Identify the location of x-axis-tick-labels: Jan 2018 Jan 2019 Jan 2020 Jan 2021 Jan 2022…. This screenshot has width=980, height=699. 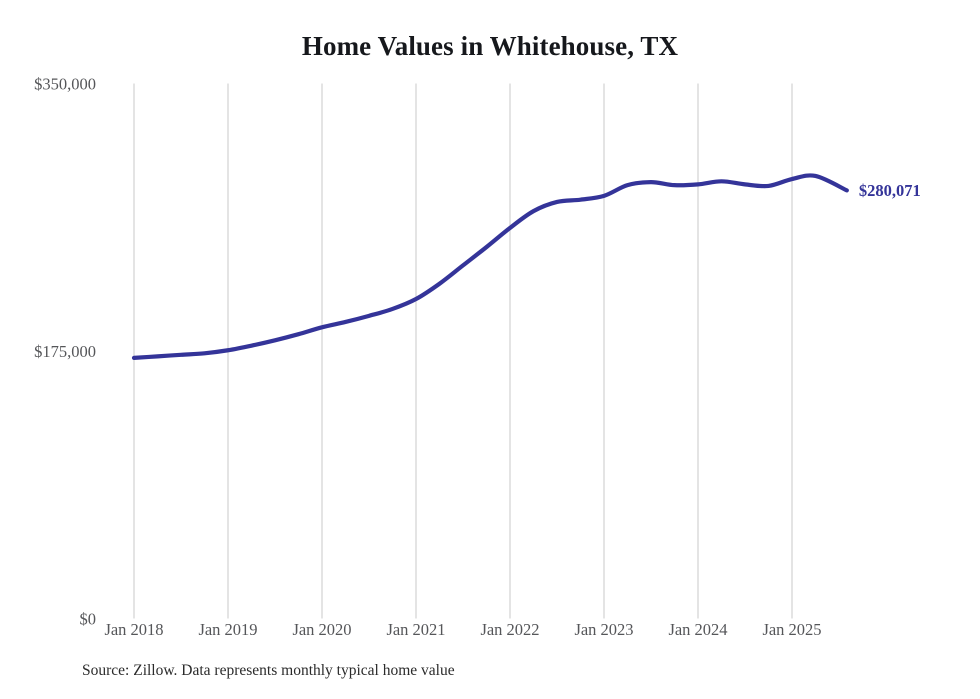
(462, 629).